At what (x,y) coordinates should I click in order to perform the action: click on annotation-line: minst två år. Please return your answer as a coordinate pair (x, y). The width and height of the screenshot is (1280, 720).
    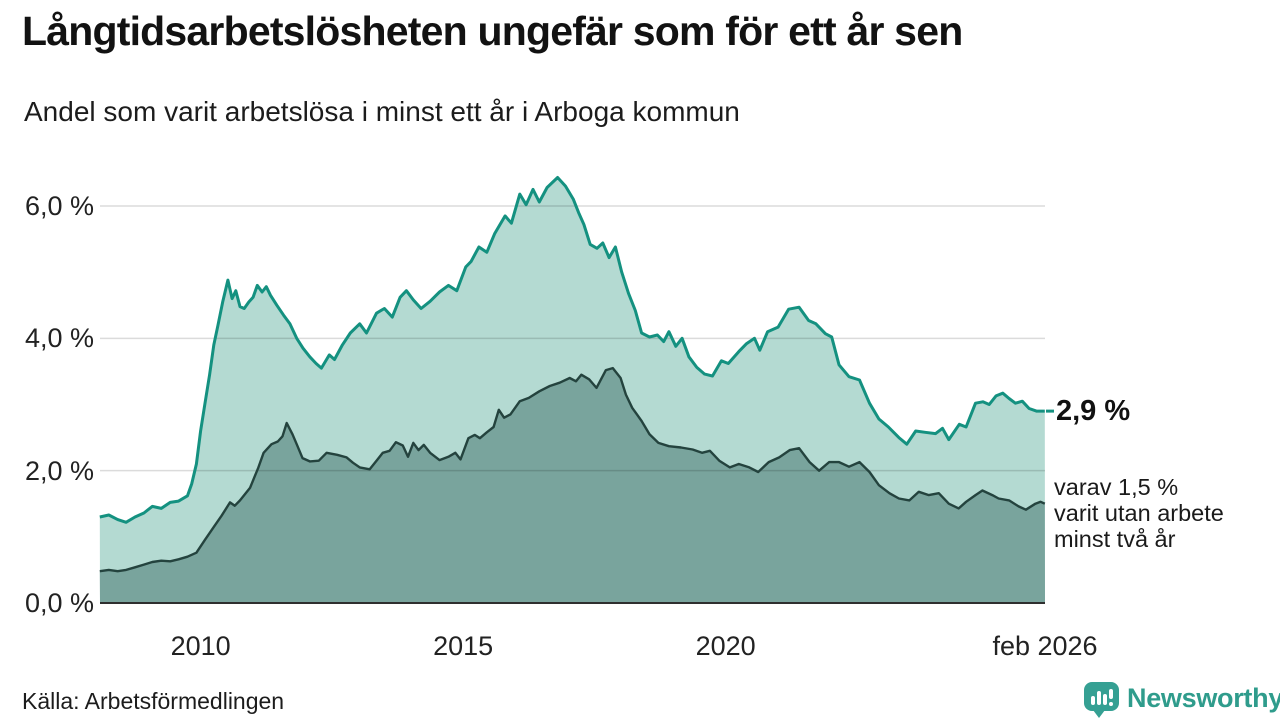
    Looking at the image, I should click on (1115, 539).